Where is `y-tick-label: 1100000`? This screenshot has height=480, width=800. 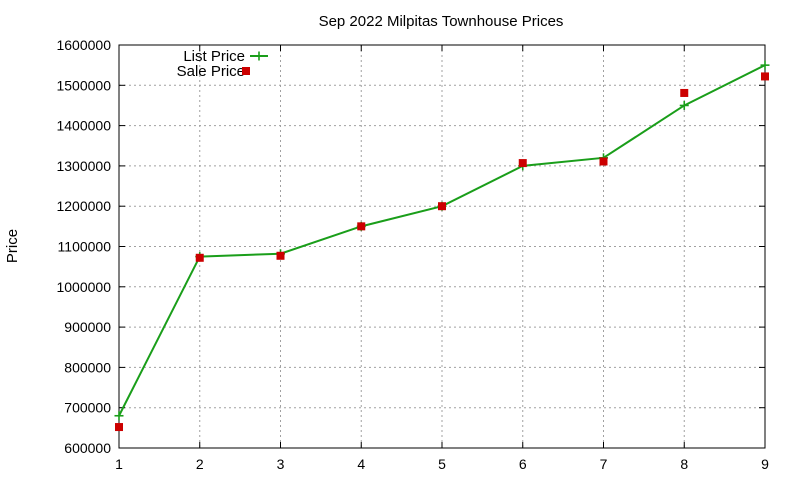 y-tick-label: 1100000 is located at coordinates (85, 247).